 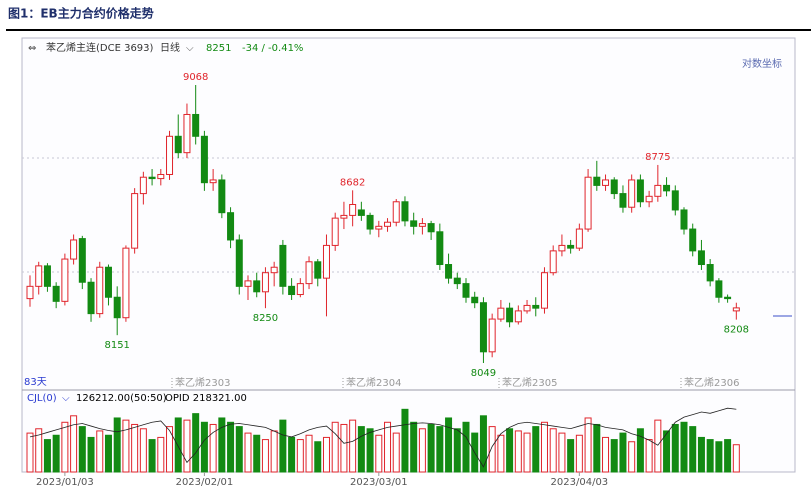 What do you see at coordinates (580, 482) in the screenshot?
I see `x-tick-label: 2023/04/03` at bounding box center [580, 482].